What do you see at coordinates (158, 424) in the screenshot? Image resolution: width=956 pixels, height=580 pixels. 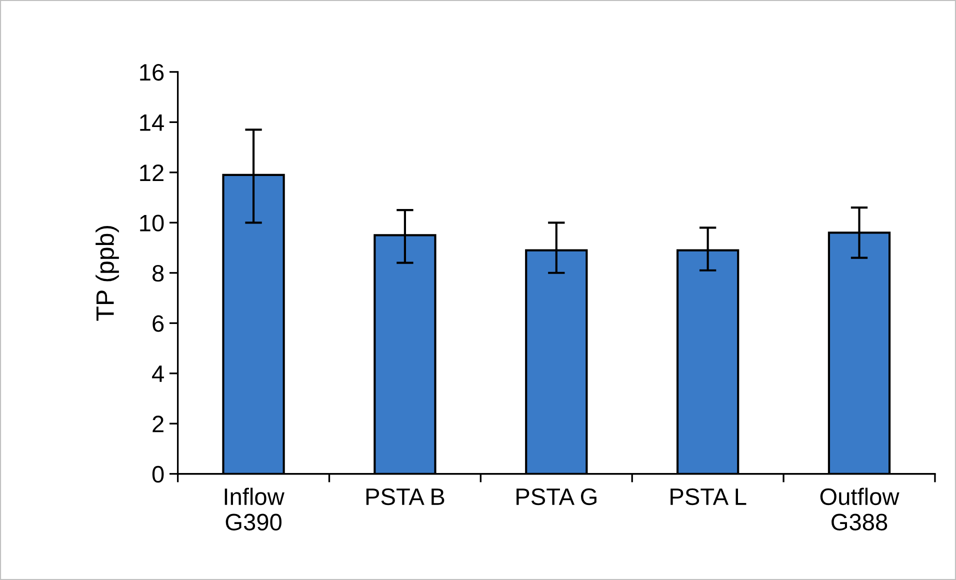 I see `y-tick-label: 2` at bounding box center [158, 424].